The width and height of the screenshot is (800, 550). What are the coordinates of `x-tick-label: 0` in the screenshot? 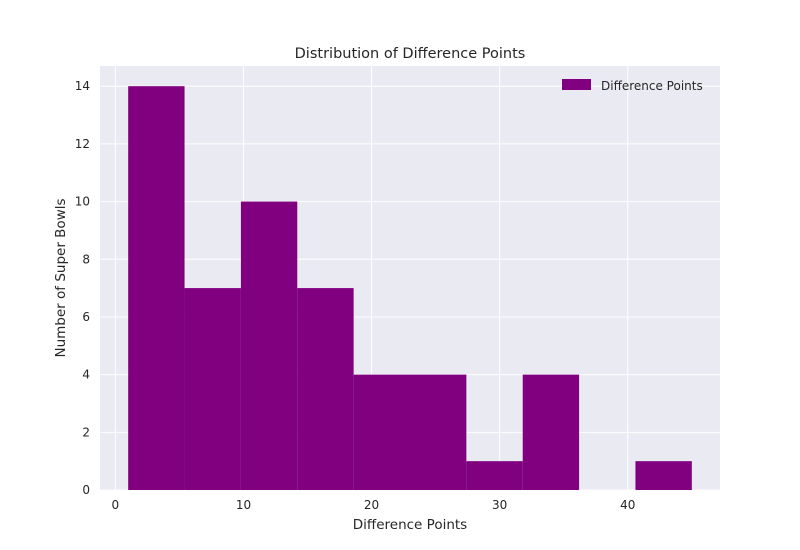 It's located at (116, 505).